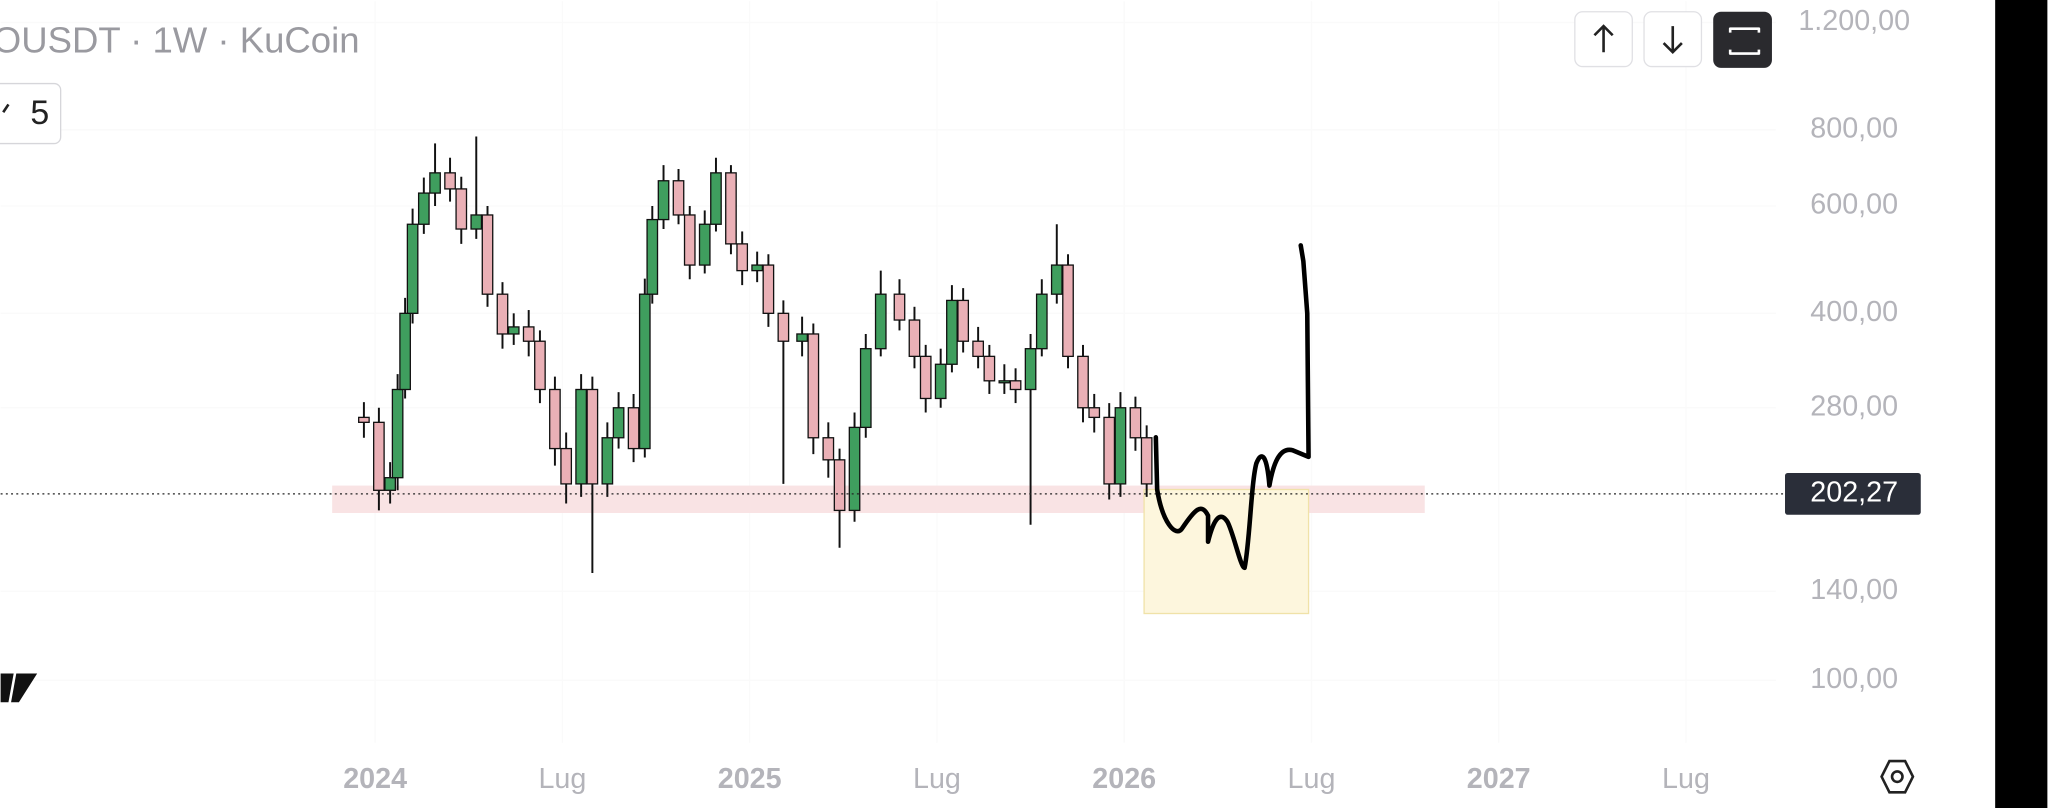  What do you see at coordinates (1854, 21) in the screenshot?
I see `y-tick-label: 1.200,00` at bounding box center [1854, 21].